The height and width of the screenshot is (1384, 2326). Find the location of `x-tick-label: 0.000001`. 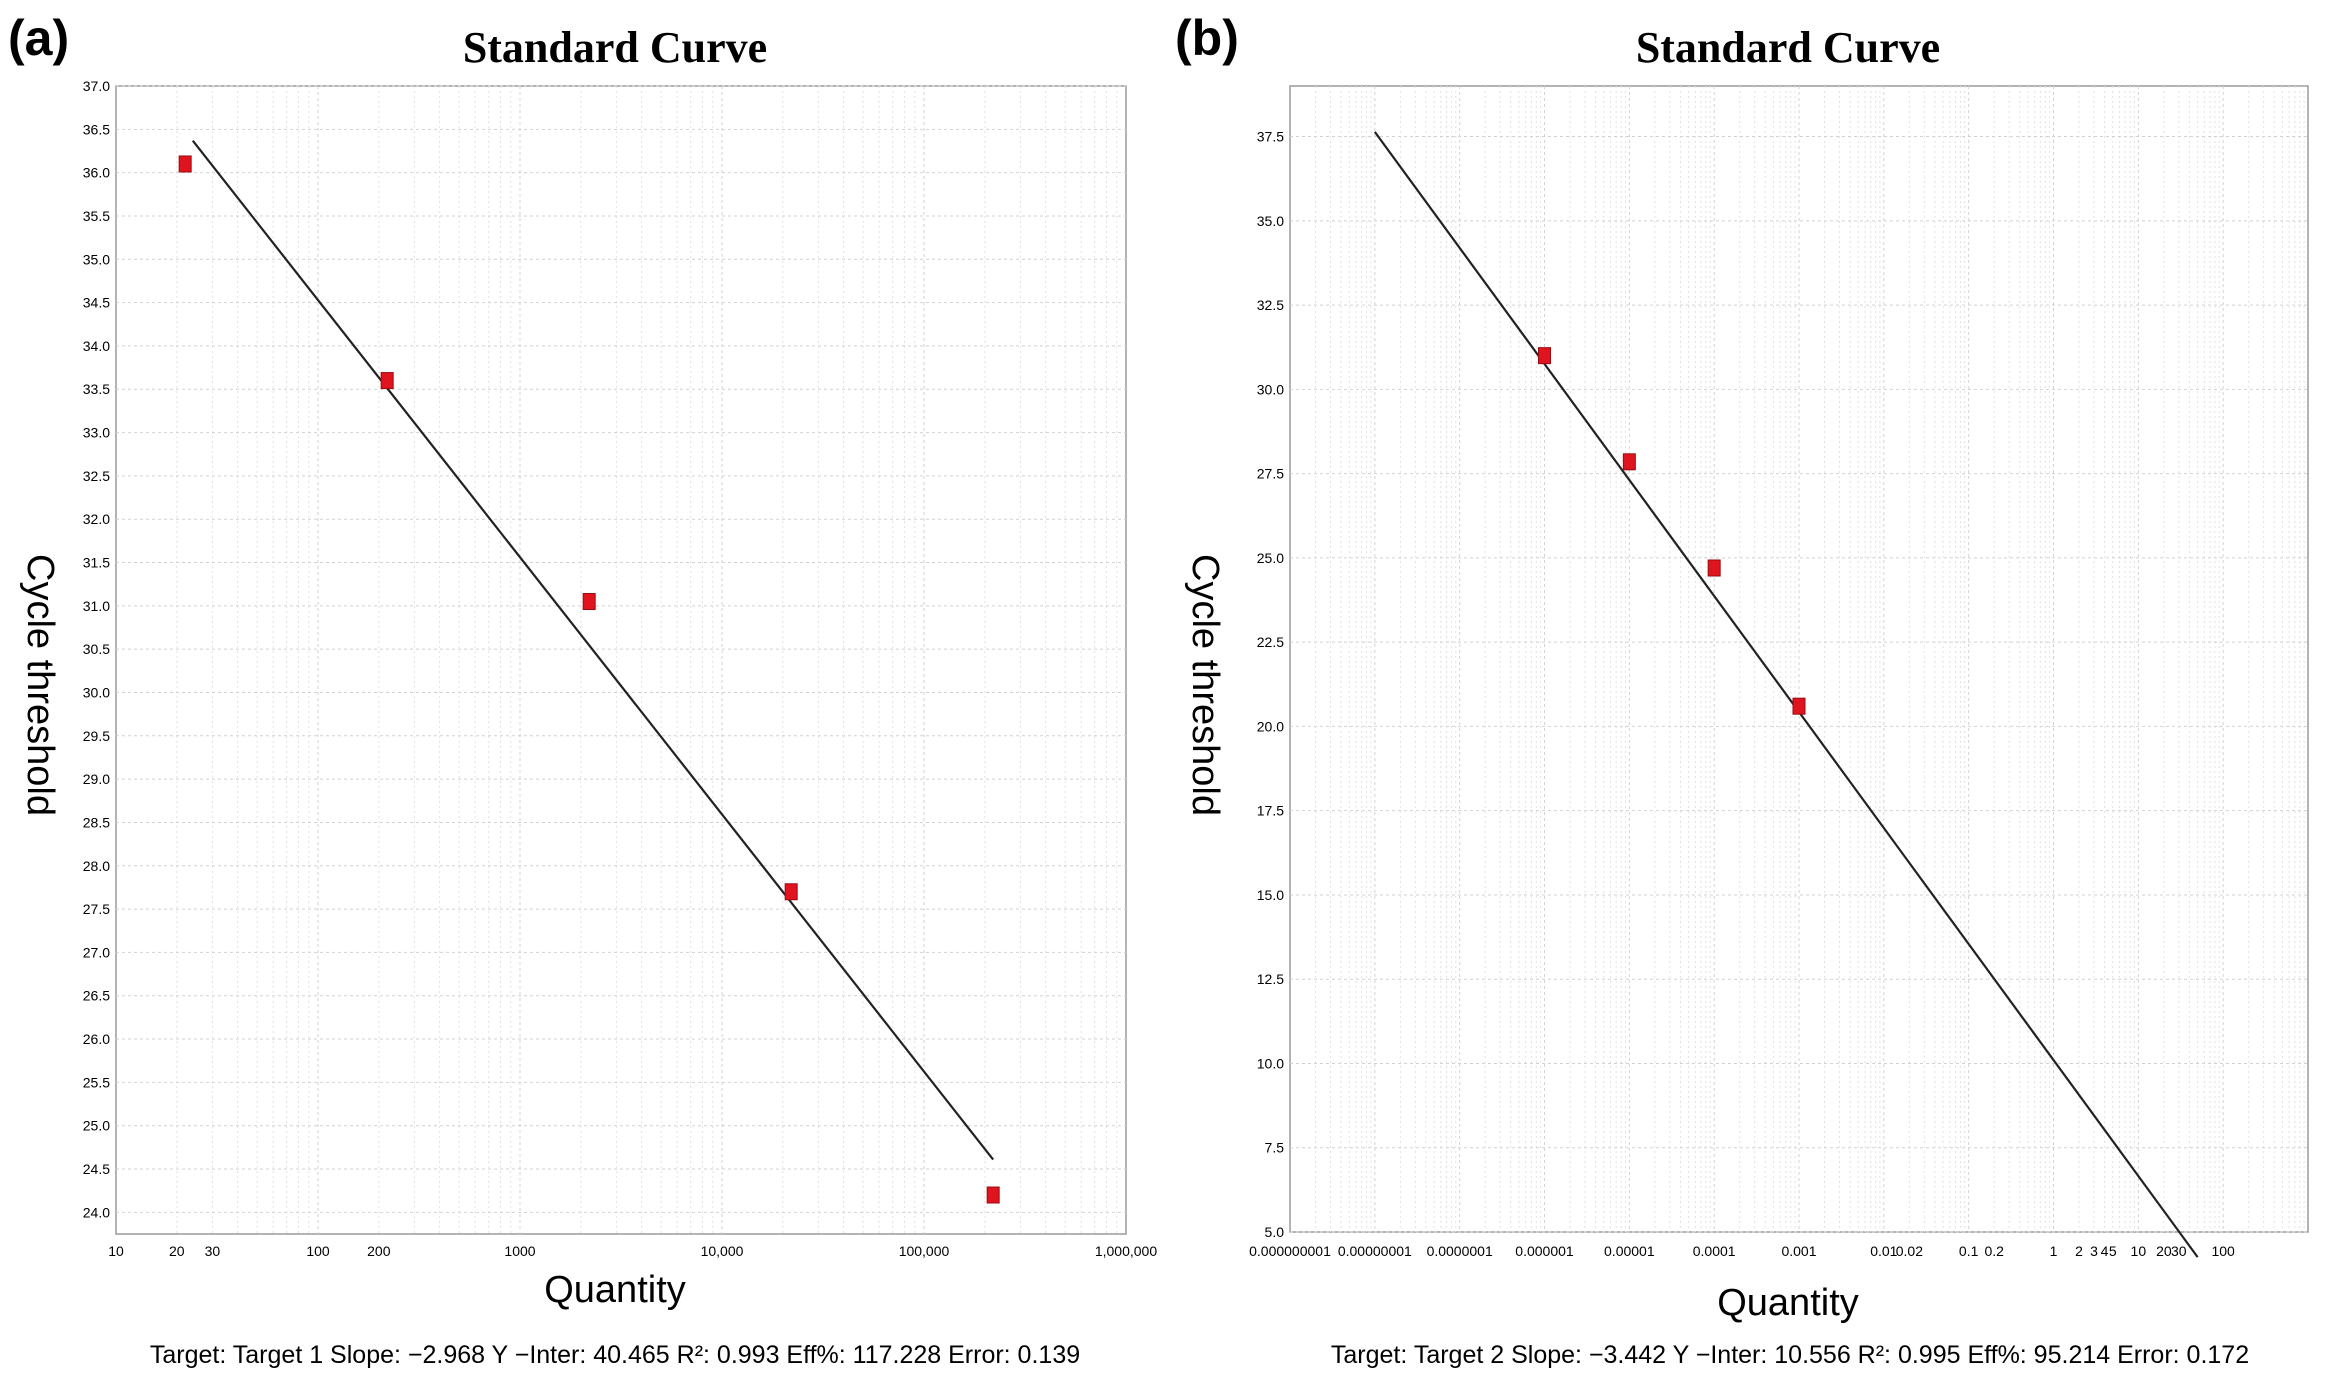

x-tick-label: 0.000001 is located at coordinates (1544, 1251).